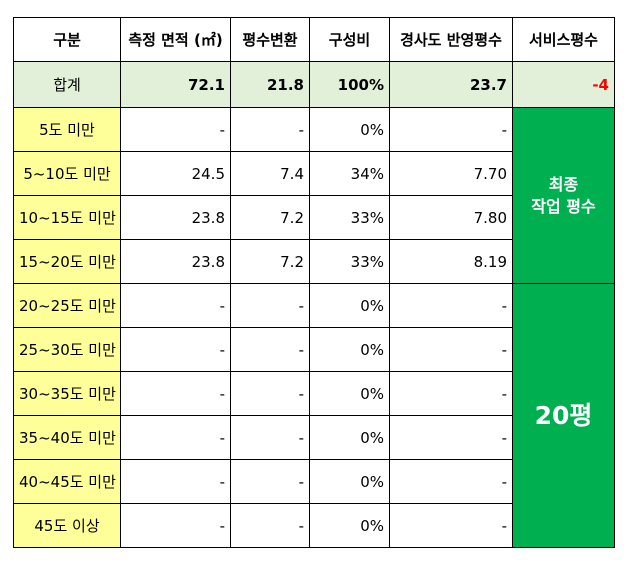  What do you see at coordinates (451, 173) in the screenshot?
I see `row-adjusted: 7.70` at bounding box center [451, 173].